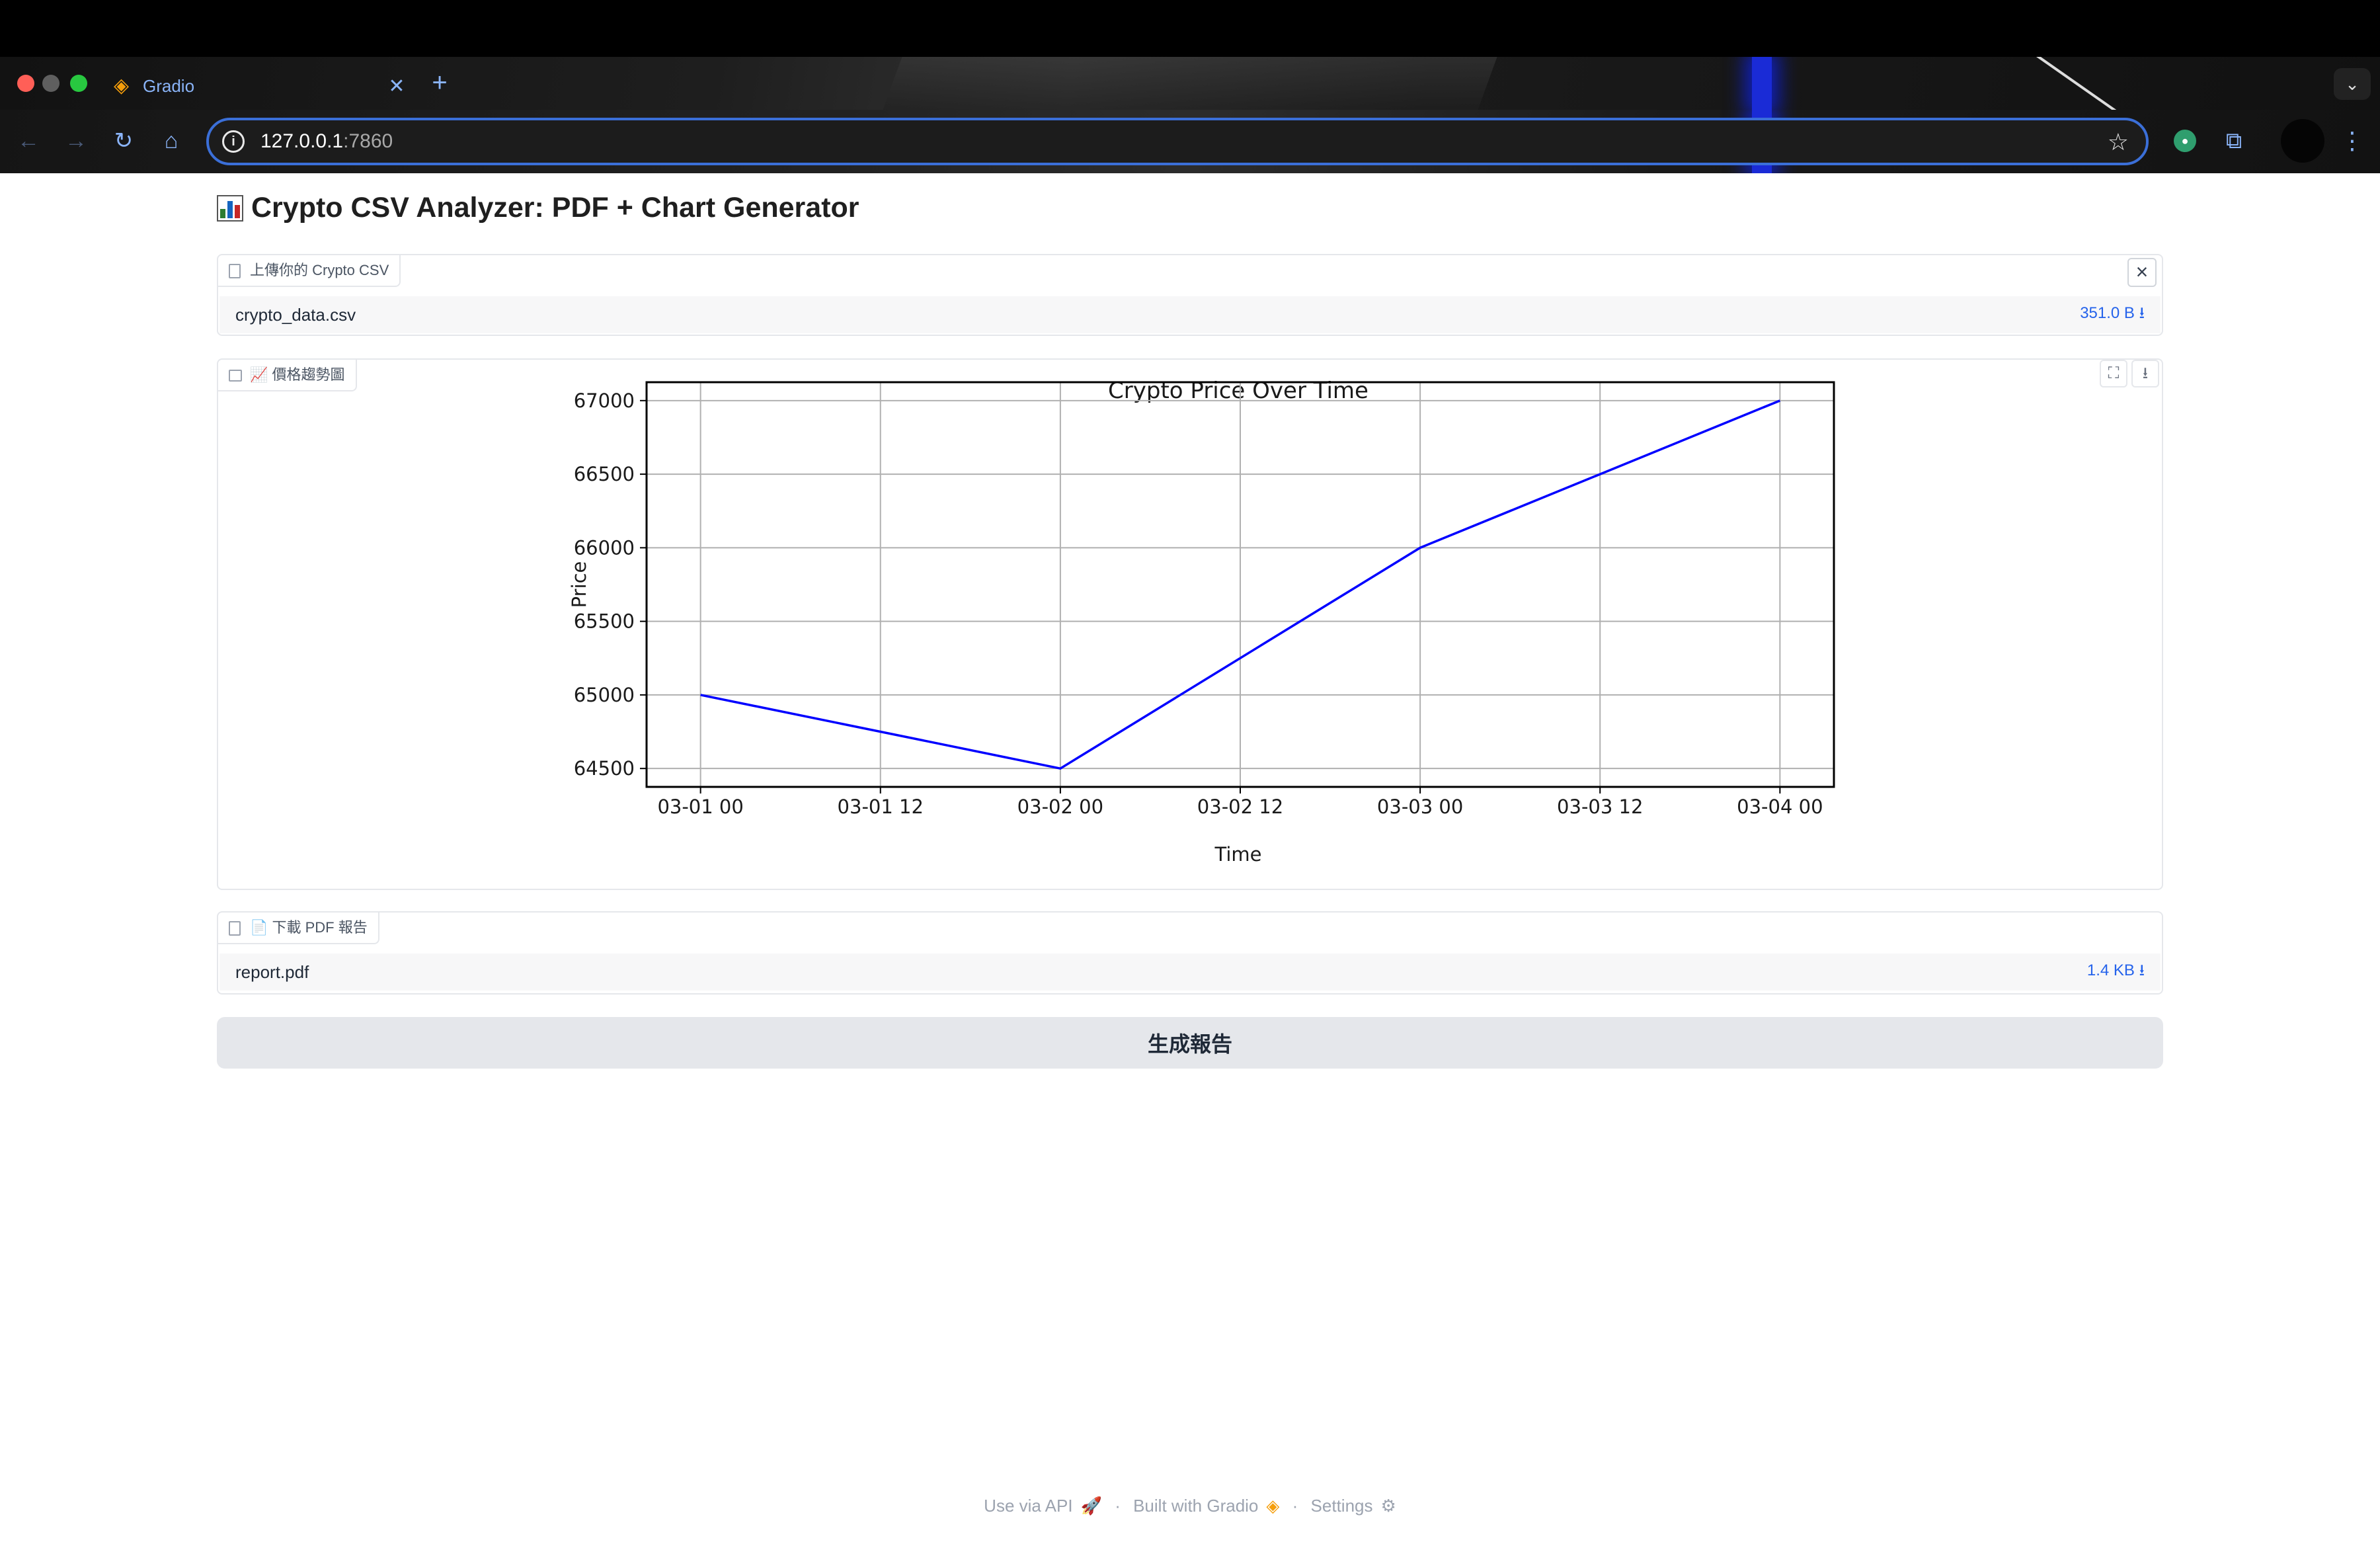 The width and height of the screenshot is (2380, 1546). What do you see at coordinates (297, 374) in the screenshot?
I see `price-chart-label-text: 📈 價格趨勢圖` at bounding box center [297, 374].